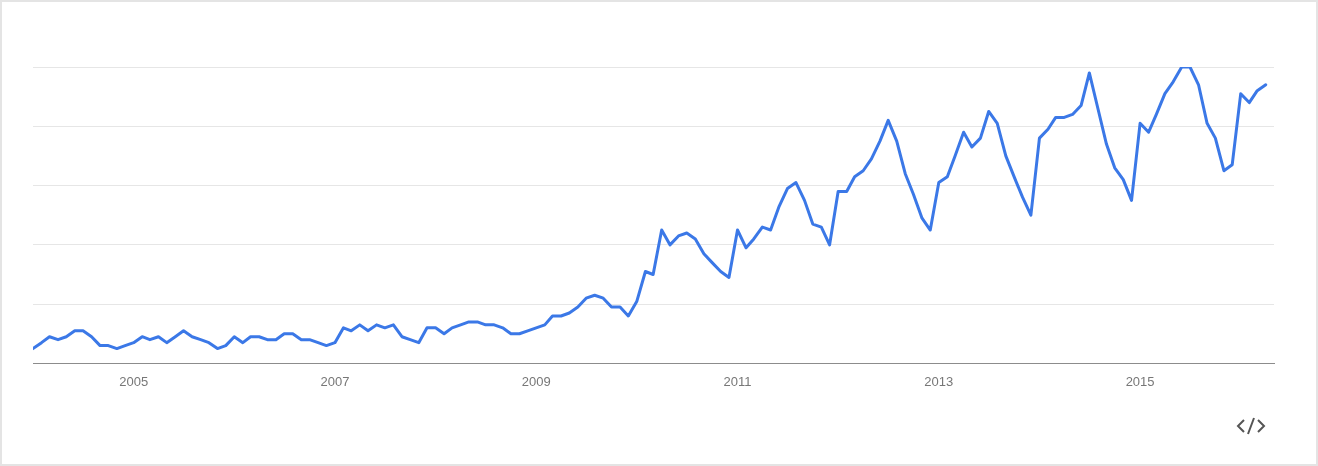 Image resolution: width=1318 pixels, height=466 pixels. Describe the element at coordinates (335, 381) in the screenshot. I see `x-tick-label: 2007` at that location.